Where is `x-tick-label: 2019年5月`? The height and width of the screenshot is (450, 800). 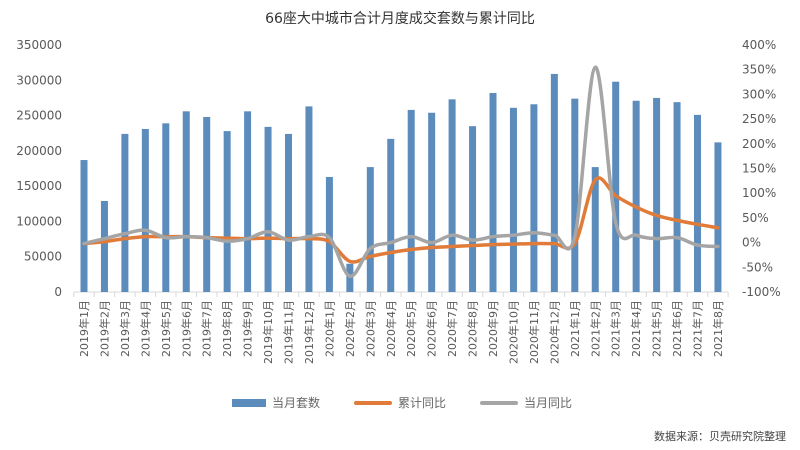 x-tick-label: 2019年5月 is located at coordinates (166, 328).